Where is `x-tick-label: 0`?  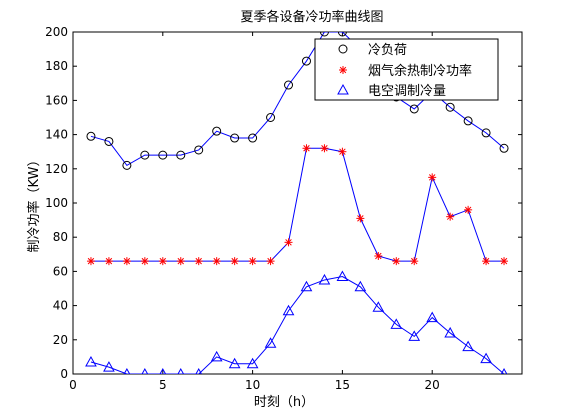 x-tick-label: 0 is located at coordinates (73, 385).